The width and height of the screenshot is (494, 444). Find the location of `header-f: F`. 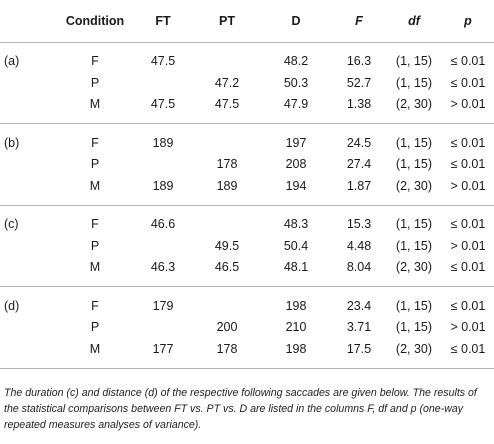

header-f: F is located at coordinates (359, 21).